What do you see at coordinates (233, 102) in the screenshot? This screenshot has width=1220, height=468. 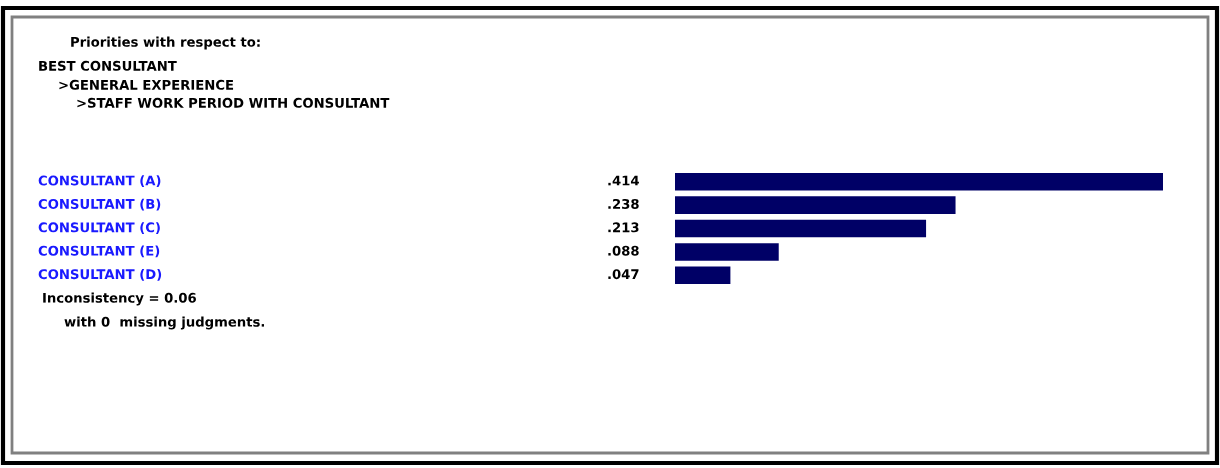 I see `text: >STAFF WORK PERIOD WITH CONSULTANT` at bounding box center [233, 102].